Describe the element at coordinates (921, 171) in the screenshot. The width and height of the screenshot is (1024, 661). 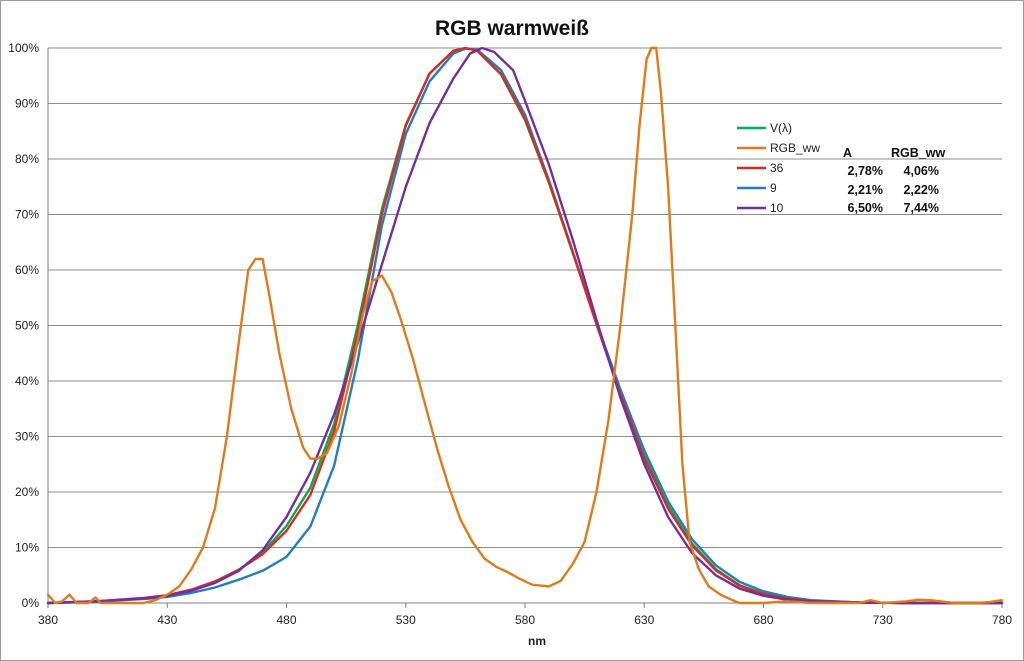
I see `table-cell-36-rgbww: 4,06%` at that location.